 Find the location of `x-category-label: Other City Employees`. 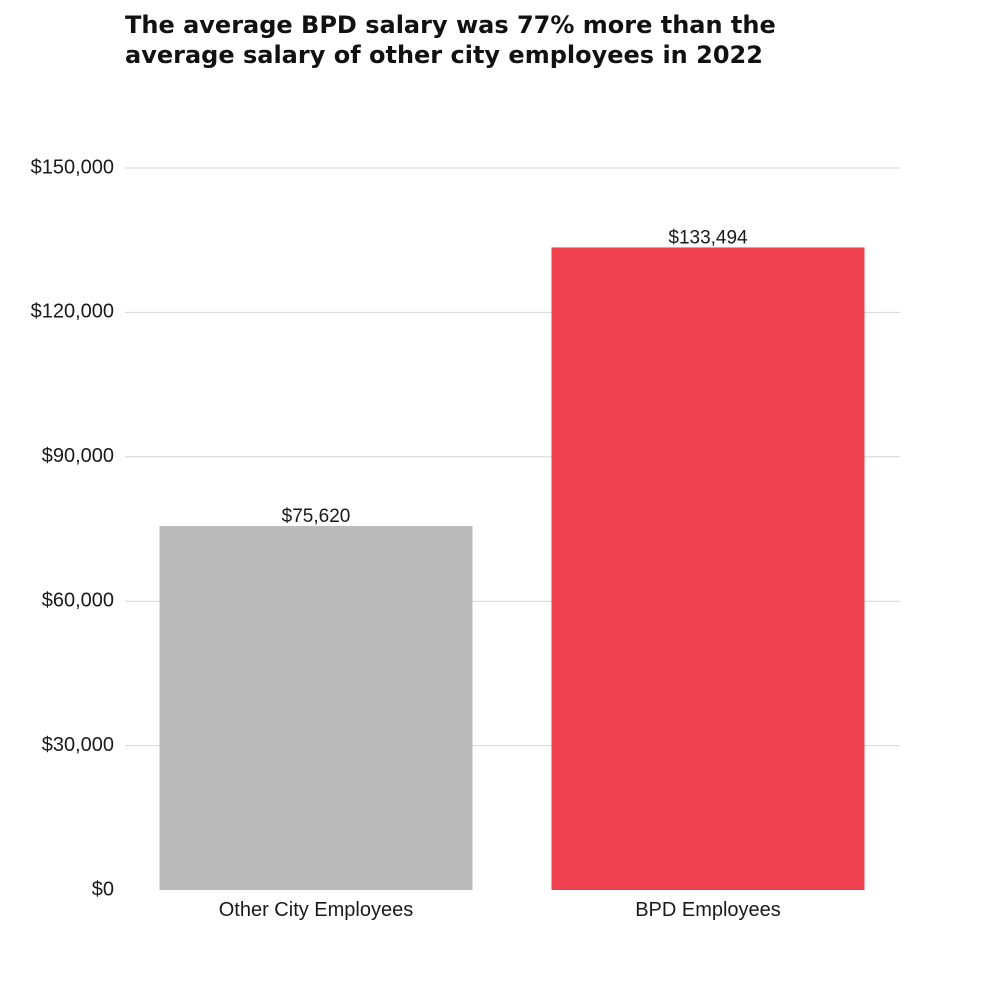

x-category-label: Other City Employees is located at coordinates (316, 910).